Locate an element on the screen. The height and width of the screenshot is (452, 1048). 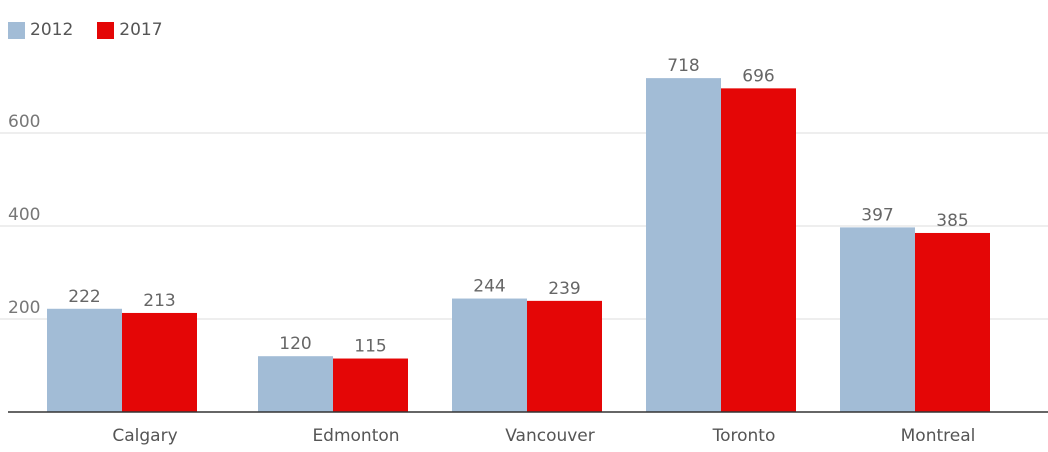
bar-edmonton-2017 is located at coordinates (370, 385).